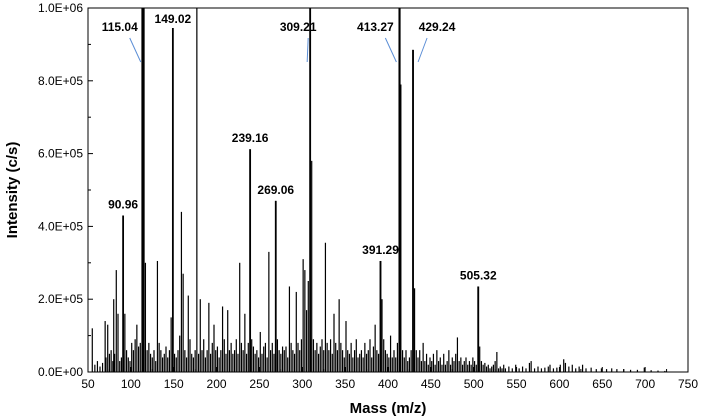 This screenshot has width=709, height=418. What do you see at coordinates (474, 384) in the screenshot?
I see `x-tick-label: 500` at bounding box center [474, 384].